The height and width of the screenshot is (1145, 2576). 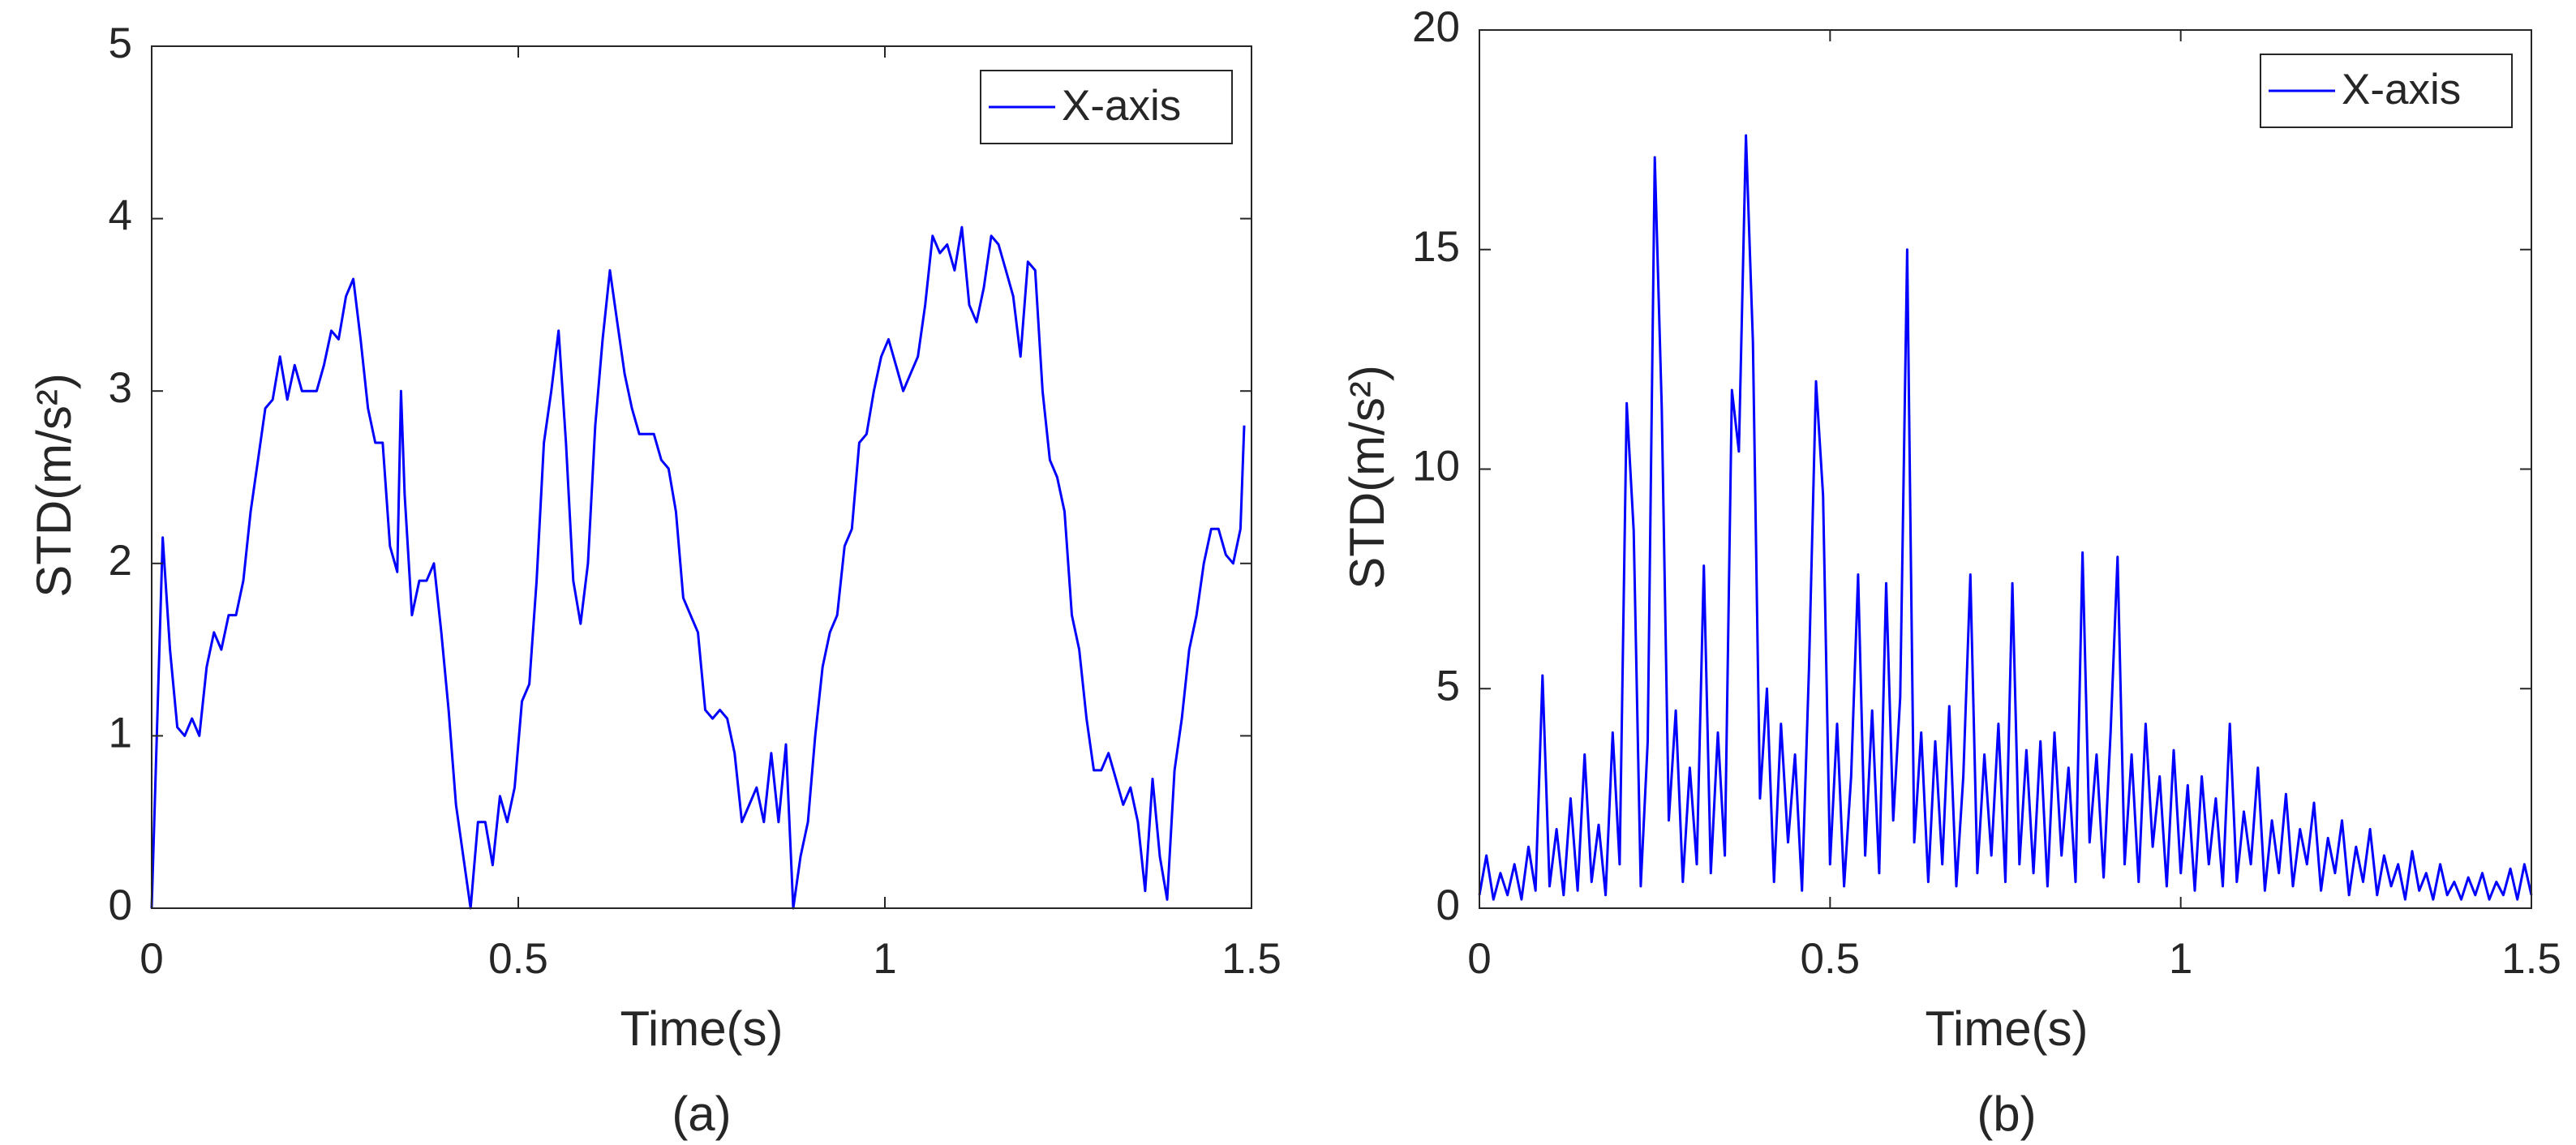 I want to click on y-tick-label: 1, so click(x=121, y=733).